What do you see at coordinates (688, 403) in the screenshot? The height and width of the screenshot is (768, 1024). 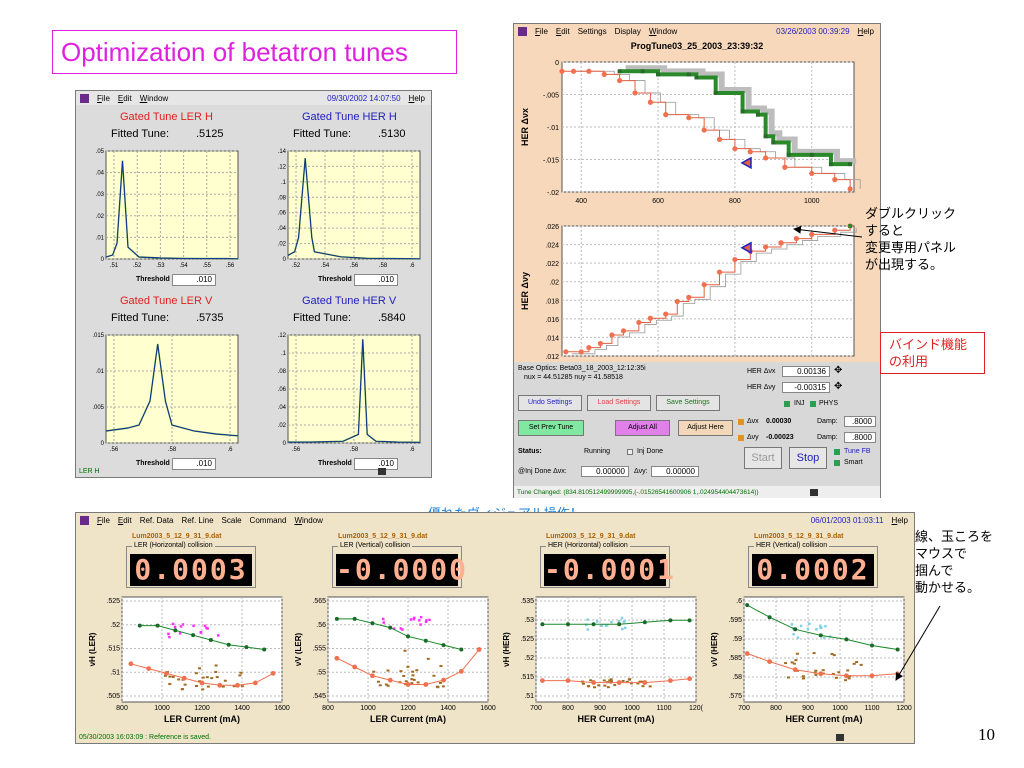 I see `save-settings-button: Save Settings` at bounding box center [688, 403].